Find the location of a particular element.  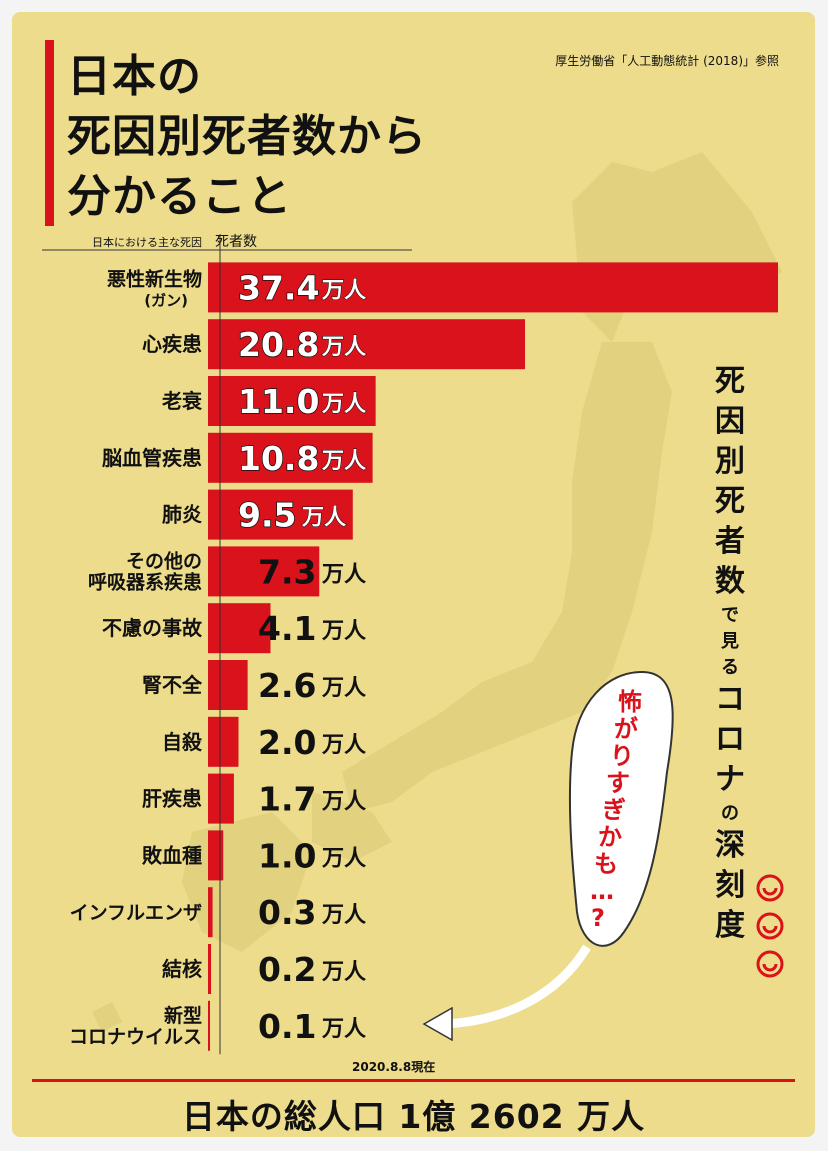

value-label: 4.1 is located at coordinates (287, 628).